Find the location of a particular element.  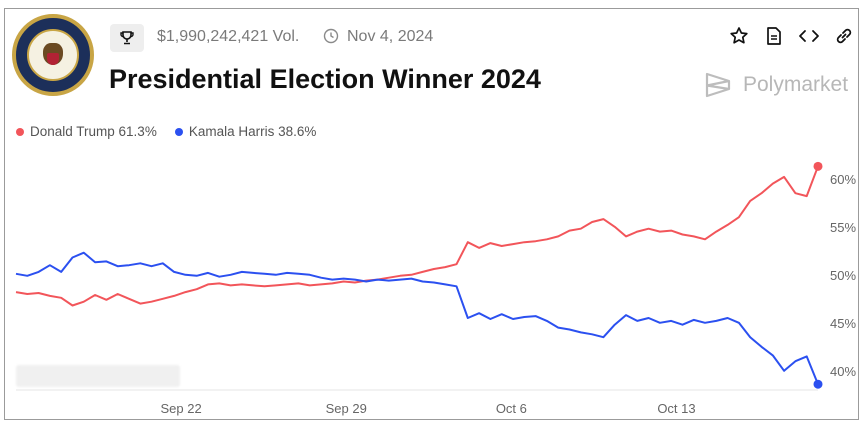

y-tick-label: 45% is located at coordinates (843, 323).